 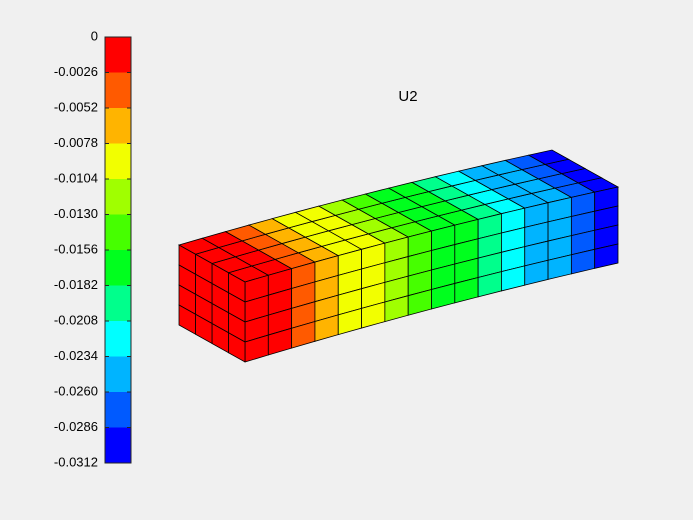 What do you see at coordinates (76, 213) in the screenshot?
I see `colorbar-tick-label: -0.0130` at bounding box center [76, 213].